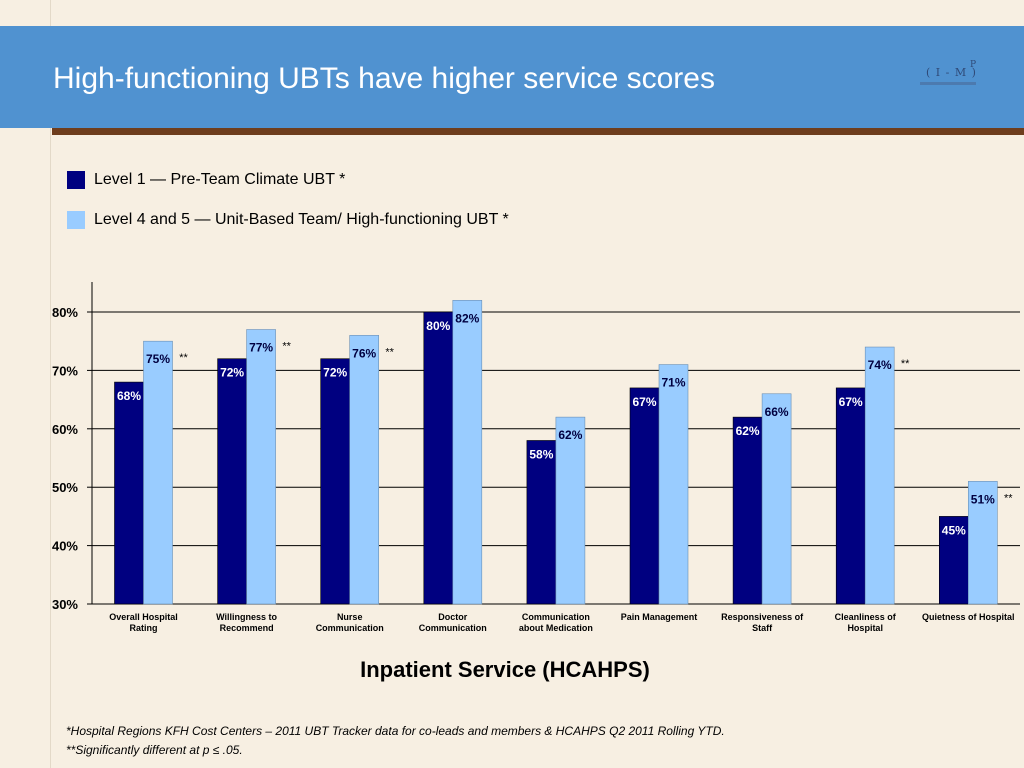 This screenshot has height=768, width=1024. What do you see at coordinates (350, 617) in the screenshot?
I see `x-category-label: Nurse` at bounding box center [350, 617].